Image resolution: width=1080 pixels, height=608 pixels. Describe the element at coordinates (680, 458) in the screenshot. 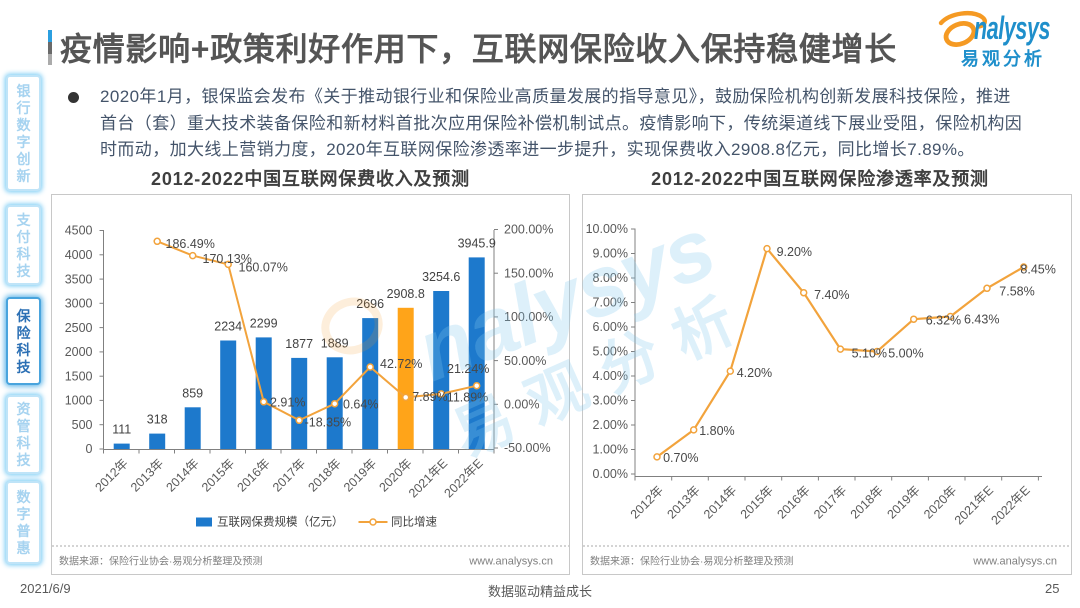

I see `svg-text: 0.70%` at that location.